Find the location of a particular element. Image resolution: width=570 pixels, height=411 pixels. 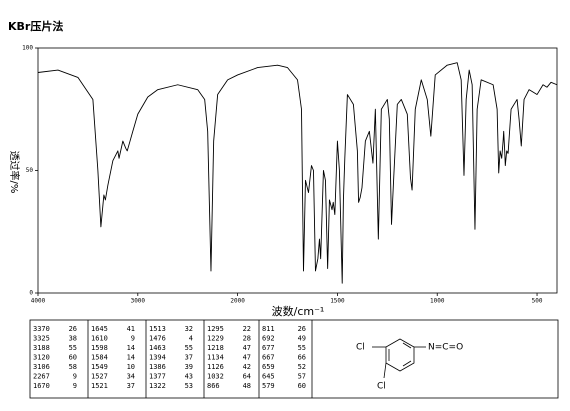

table-wavenumber: 1584 is located at coordinates (99, 358).